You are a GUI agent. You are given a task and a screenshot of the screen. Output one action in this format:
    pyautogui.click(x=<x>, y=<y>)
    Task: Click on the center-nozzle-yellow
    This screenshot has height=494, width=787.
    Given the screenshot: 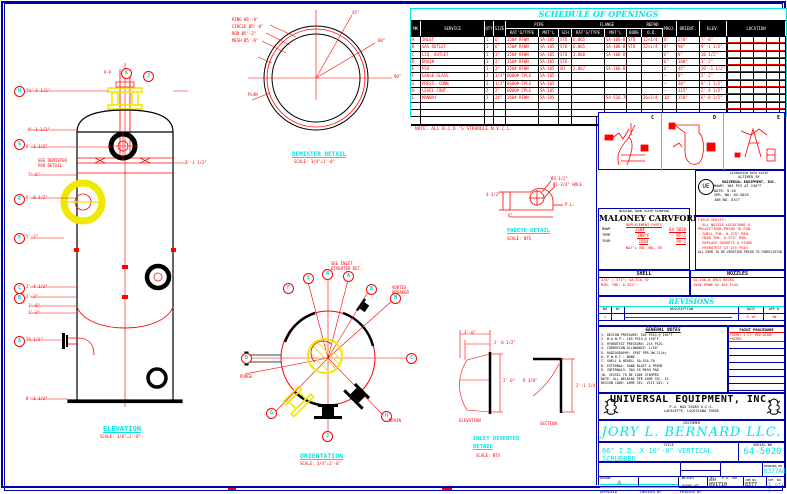 What is the action you would take?
    pyautogui.click(x=325, y=356)
    